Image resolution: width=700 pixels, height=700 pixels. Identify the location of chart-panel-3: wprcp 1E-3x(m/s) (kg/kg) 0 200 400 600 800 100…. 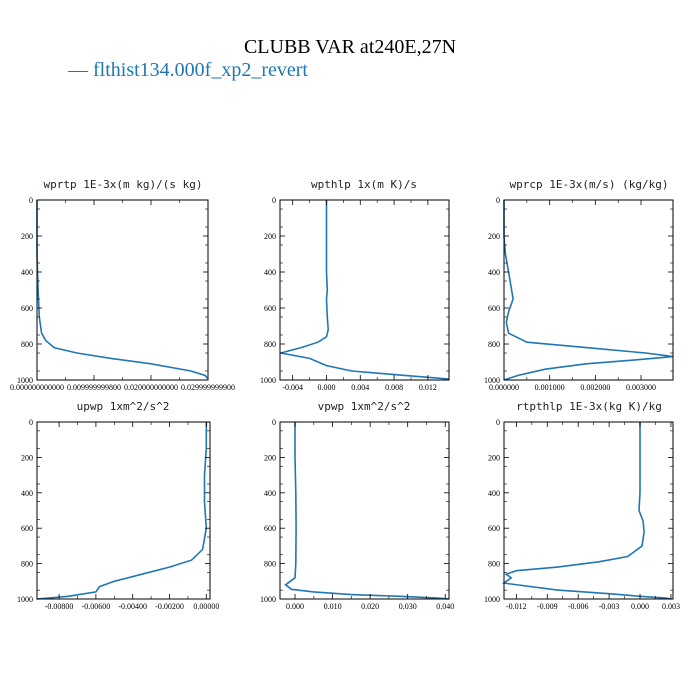
(579, 285).